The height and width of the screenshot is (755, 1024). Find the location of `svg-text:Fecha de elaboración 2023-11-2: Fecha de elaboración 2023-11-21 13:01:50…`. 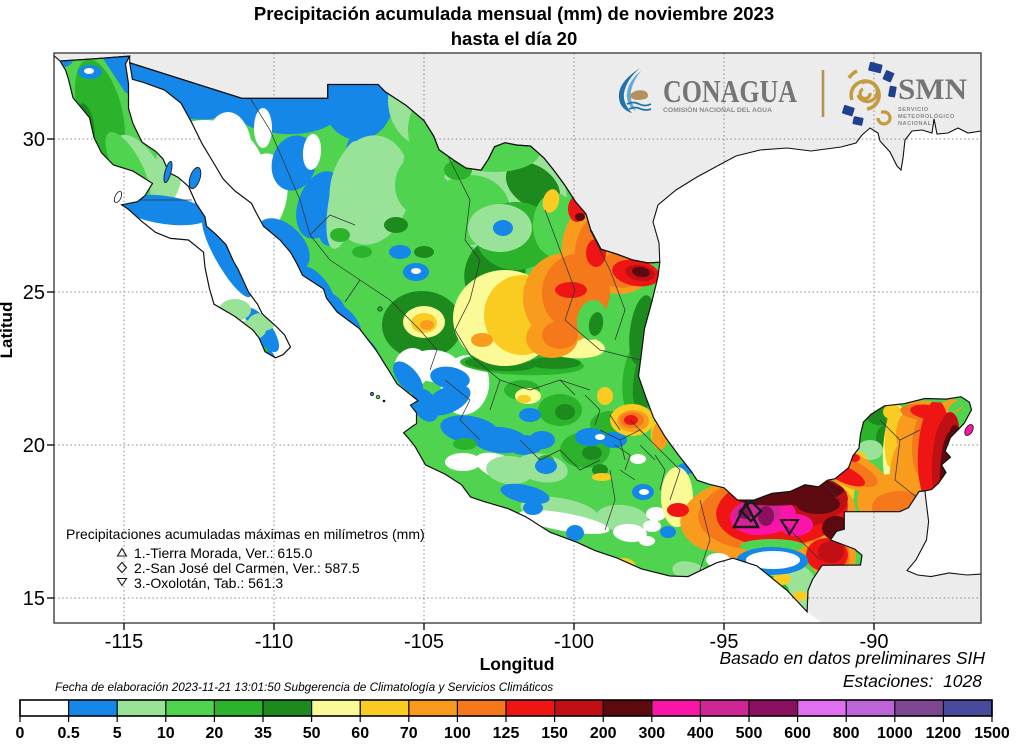

svg-text:Fecha de elaboración 2023-11-2: Fecha de elaboración 2023-11-21 13:01:50… is located at coordinates (304, 687).